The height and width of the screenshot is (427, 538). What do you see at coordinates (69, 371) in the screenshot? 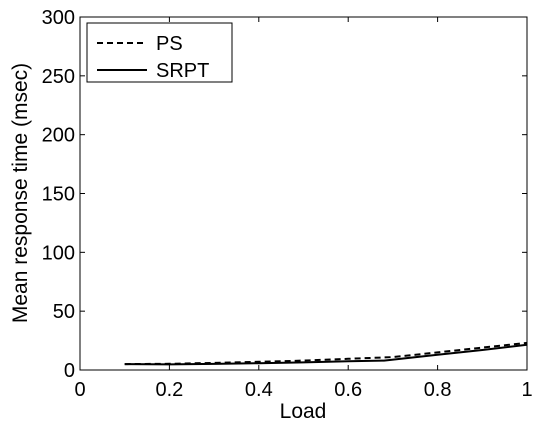
I see `y-tick-label: 0` at bounding box center [69, 371].